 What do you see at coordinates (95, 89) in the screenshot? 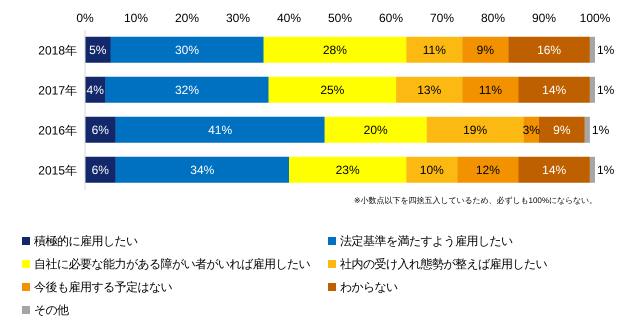
I see `data-label: 4%` at bounding box center [95, 89].